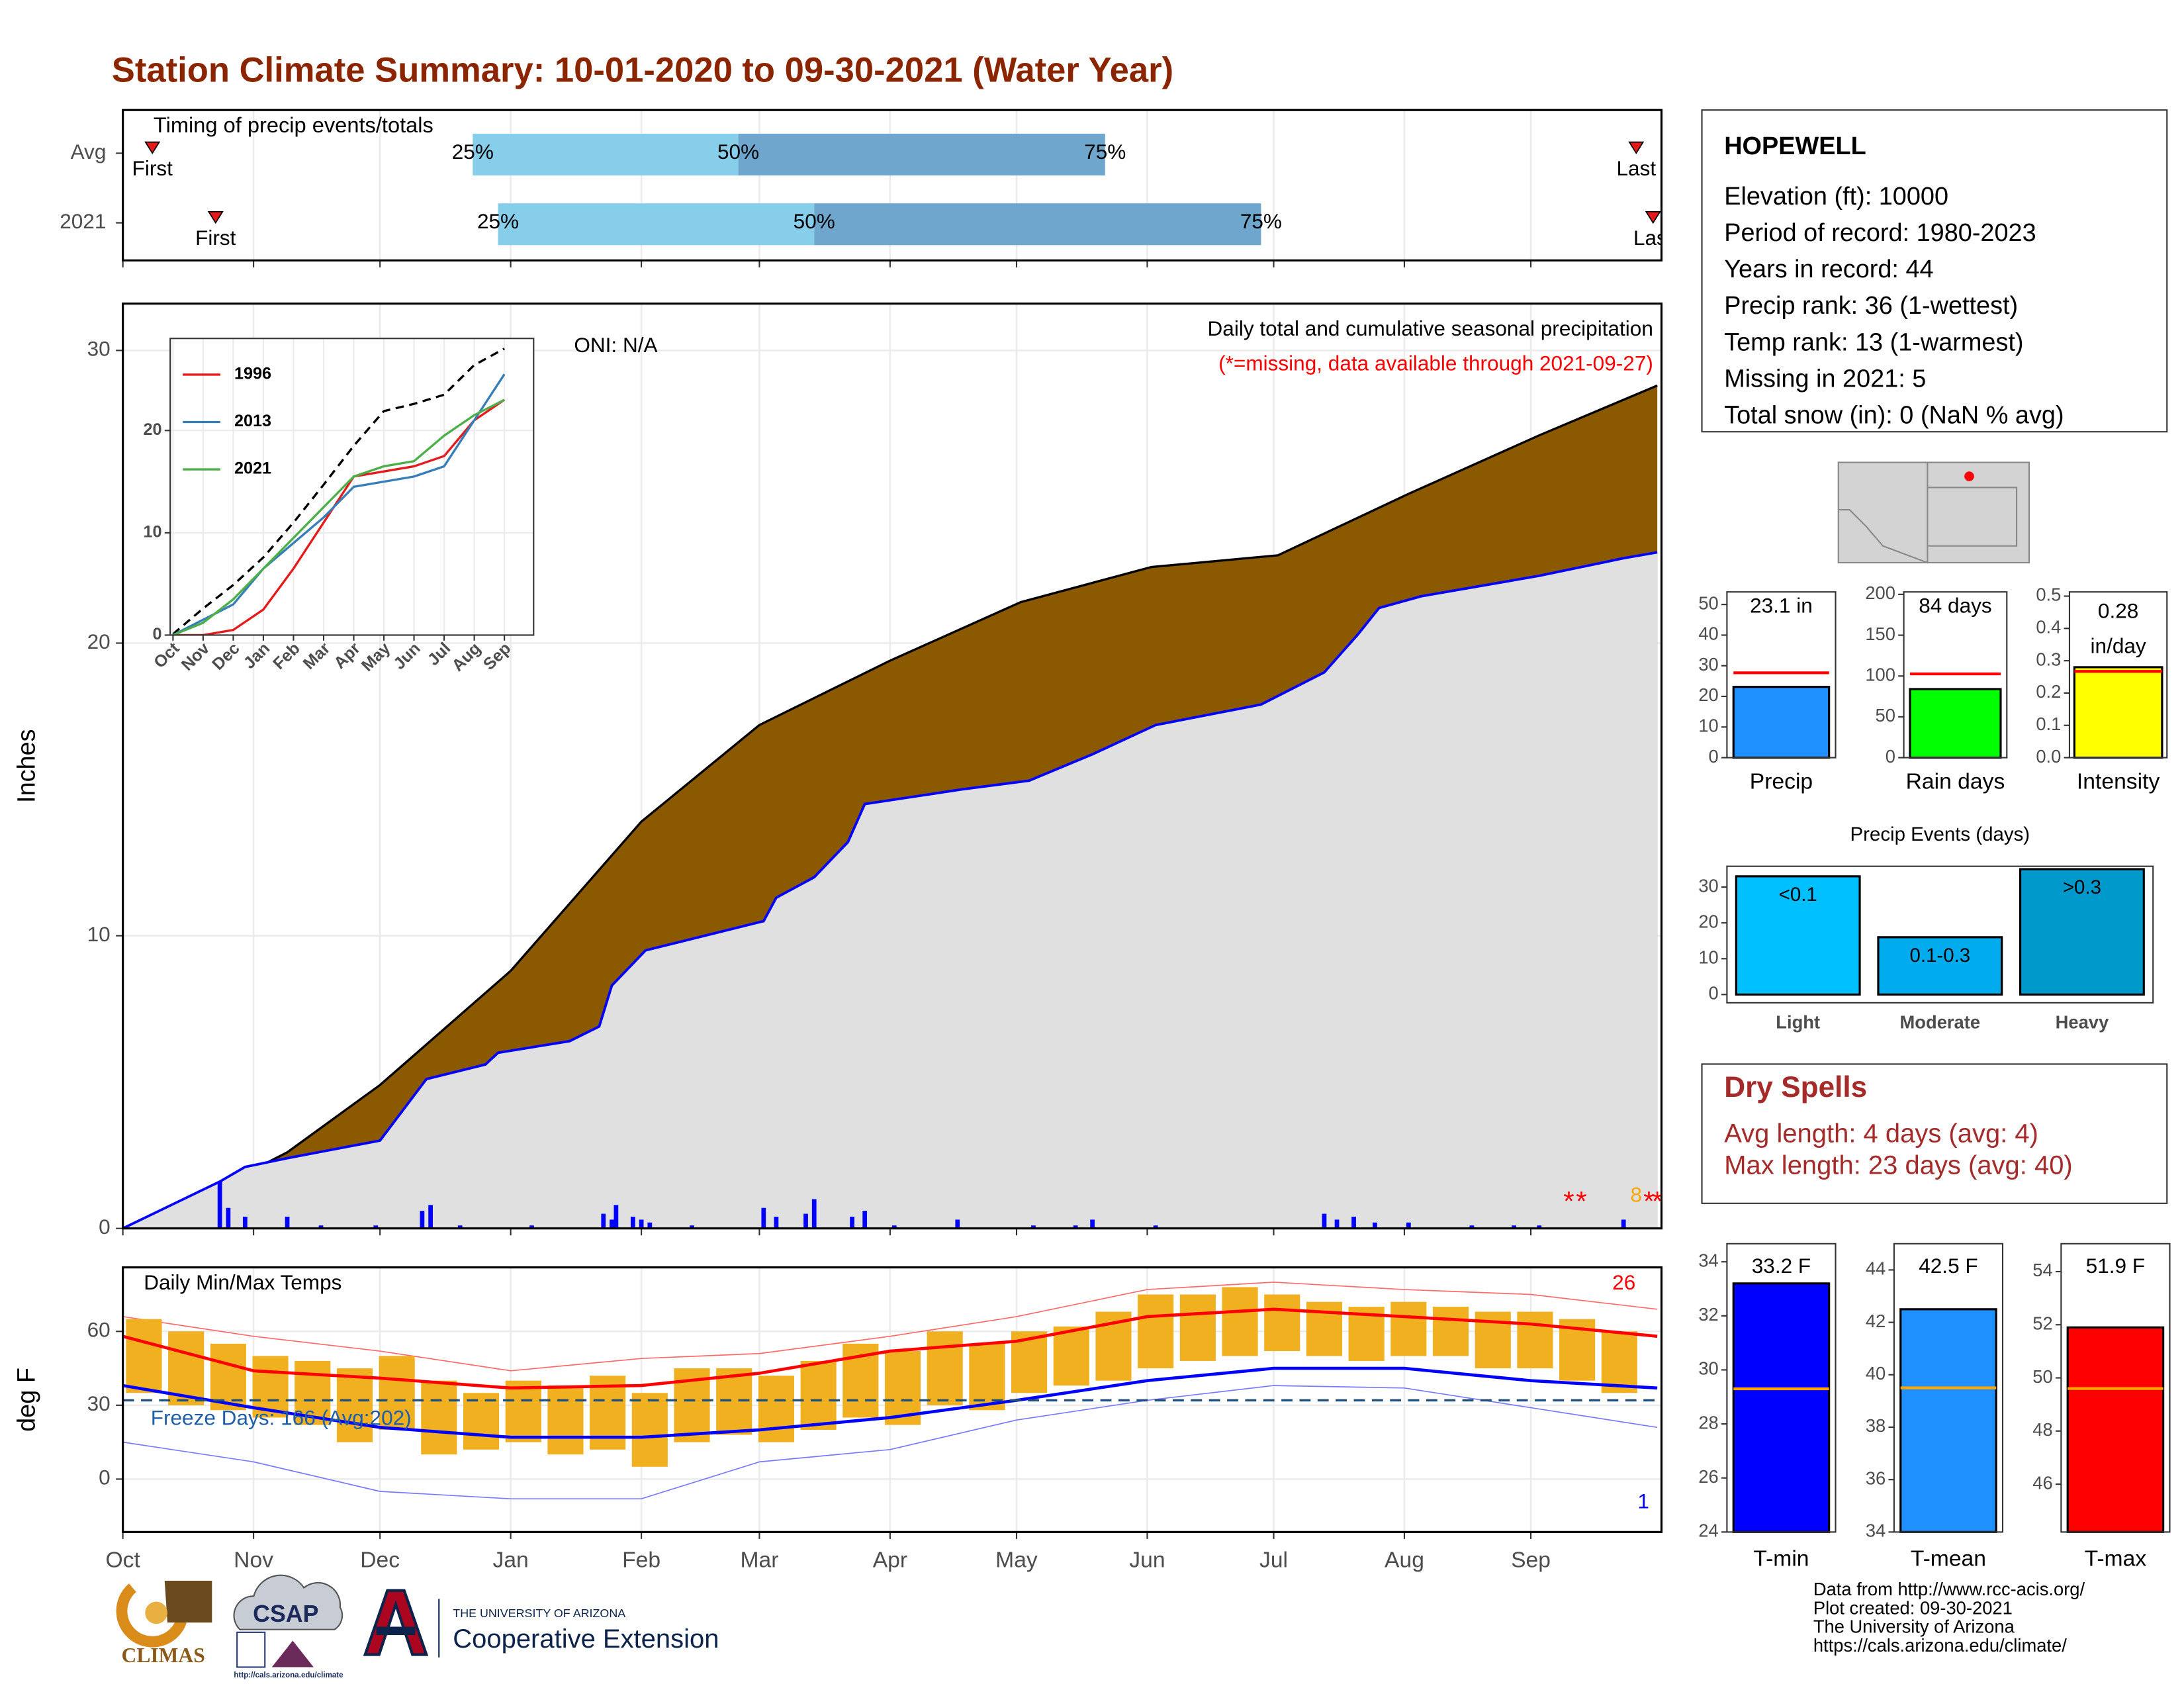  I want to click on y-tick-label: 10, so click(1708, 725).